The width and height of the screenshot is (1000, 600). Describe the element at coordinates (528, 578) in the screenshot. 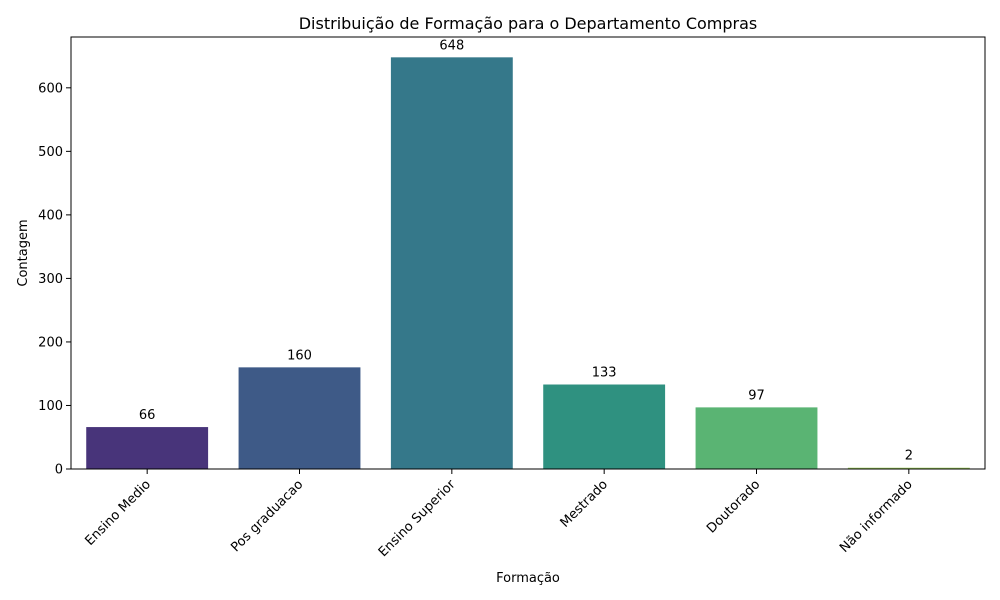

I see `x-axis-label: Formação` at that location.